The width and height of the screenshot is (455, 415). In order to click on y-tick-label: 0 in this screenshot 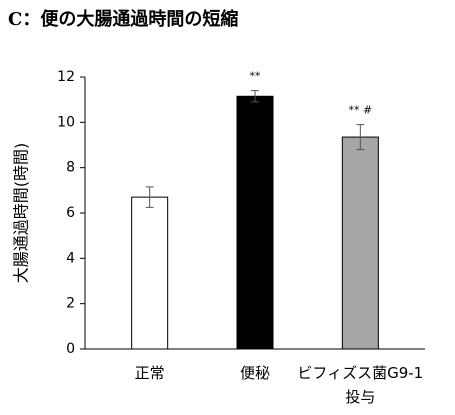, I will do `click(70, 349)`.